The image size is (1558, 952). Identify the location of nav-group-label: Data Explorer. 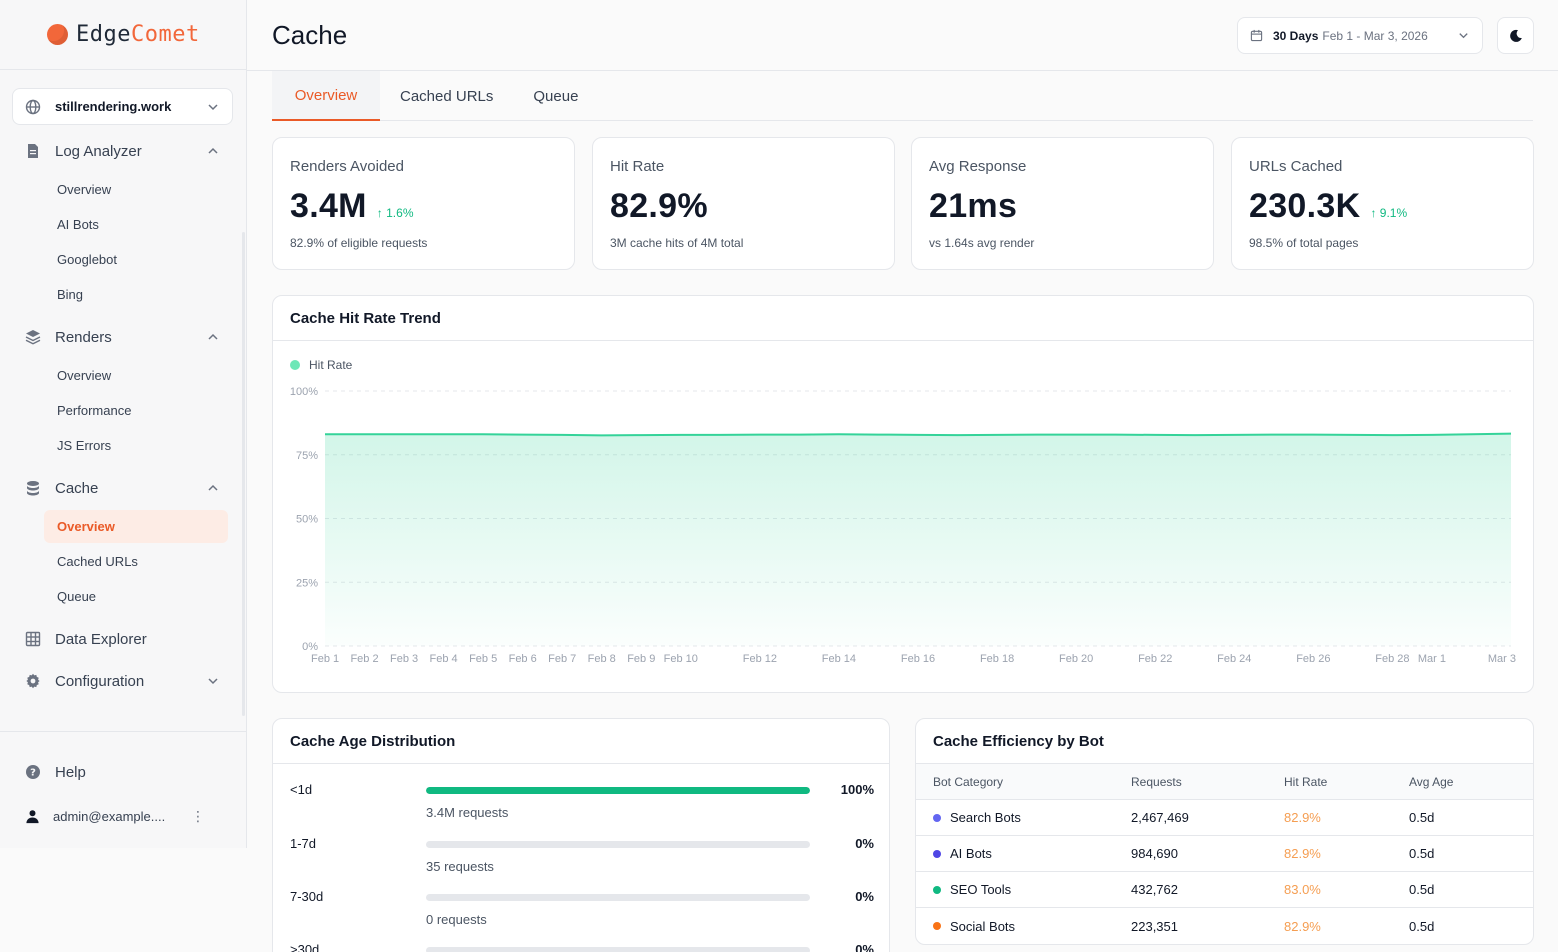
(101, 639).